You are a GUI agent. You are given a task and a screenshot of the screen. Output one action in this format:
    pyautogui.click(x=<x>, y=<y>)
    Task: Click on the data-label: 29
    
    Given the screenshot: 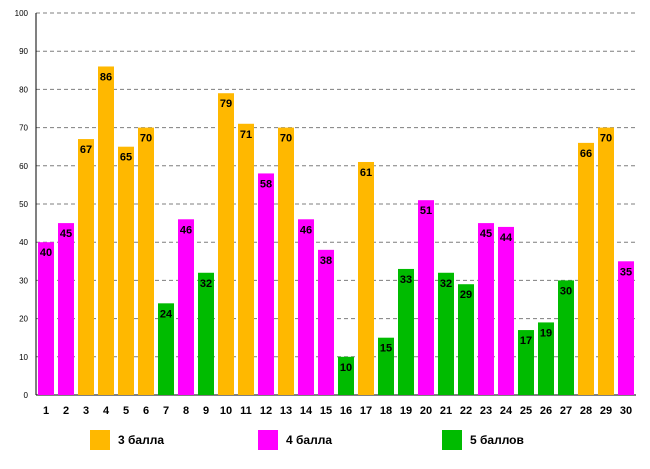 What is the action you would take?
    pyautogui.click(x=466, y=295)
    